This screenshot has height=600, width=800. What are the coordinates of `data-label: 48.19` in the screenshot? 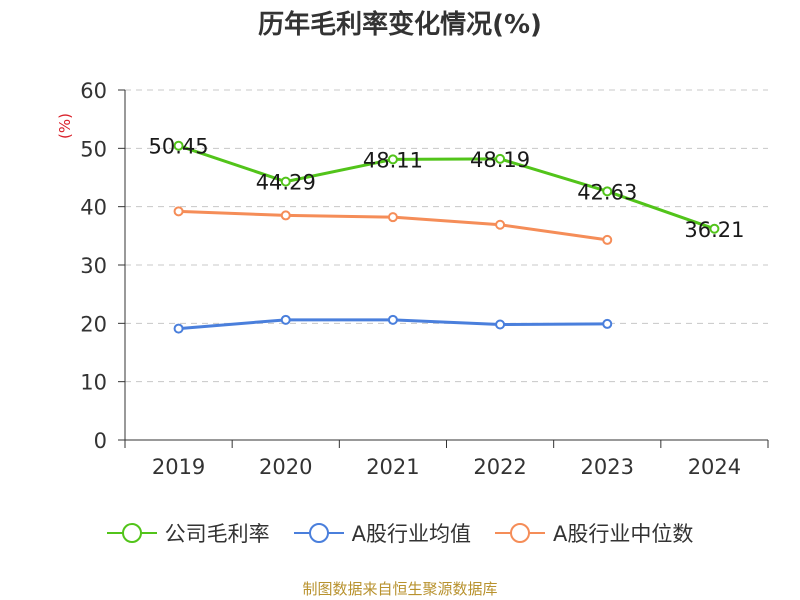 It's located at (500, 160).